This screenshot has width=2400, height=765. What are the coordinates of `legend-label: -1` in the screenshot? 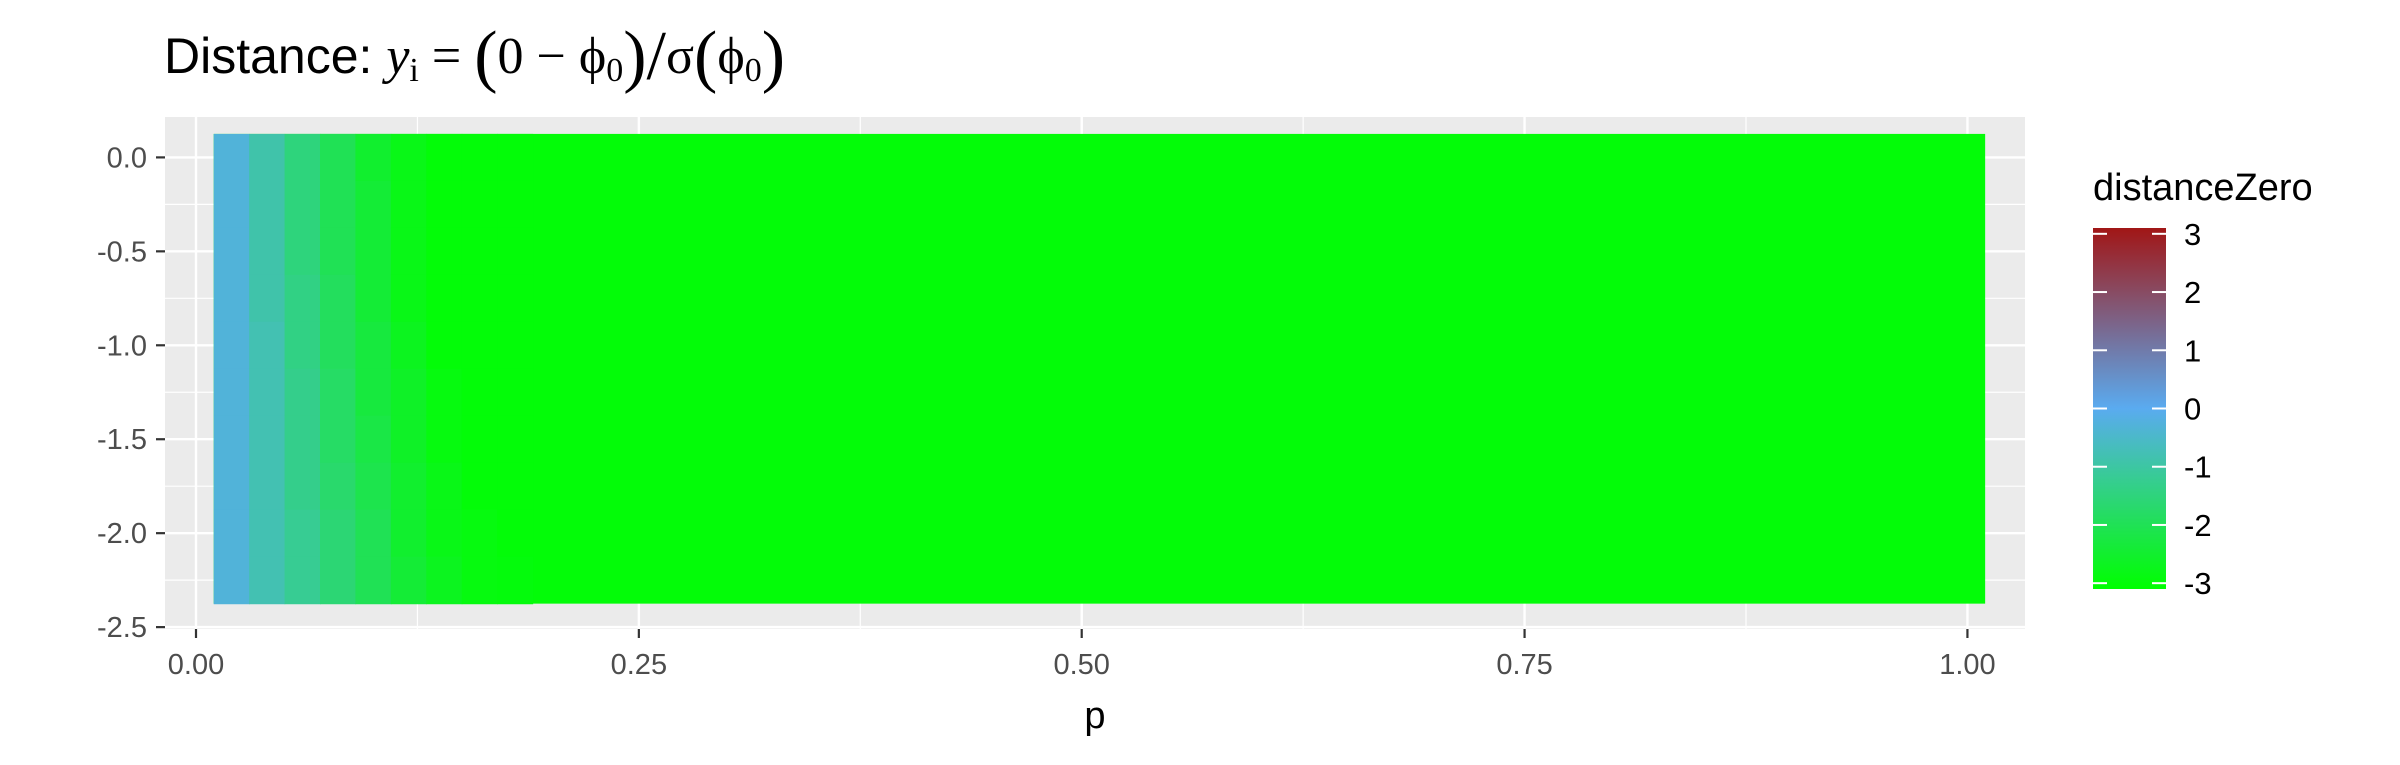 It's located at (2198, 467).